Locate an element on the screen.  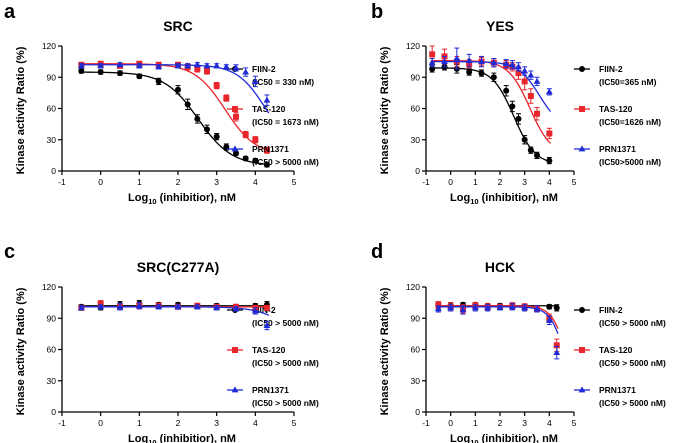
legend-item: FIIN-2 (IC50 = 330 nM) is located at coordinates (270, 75).